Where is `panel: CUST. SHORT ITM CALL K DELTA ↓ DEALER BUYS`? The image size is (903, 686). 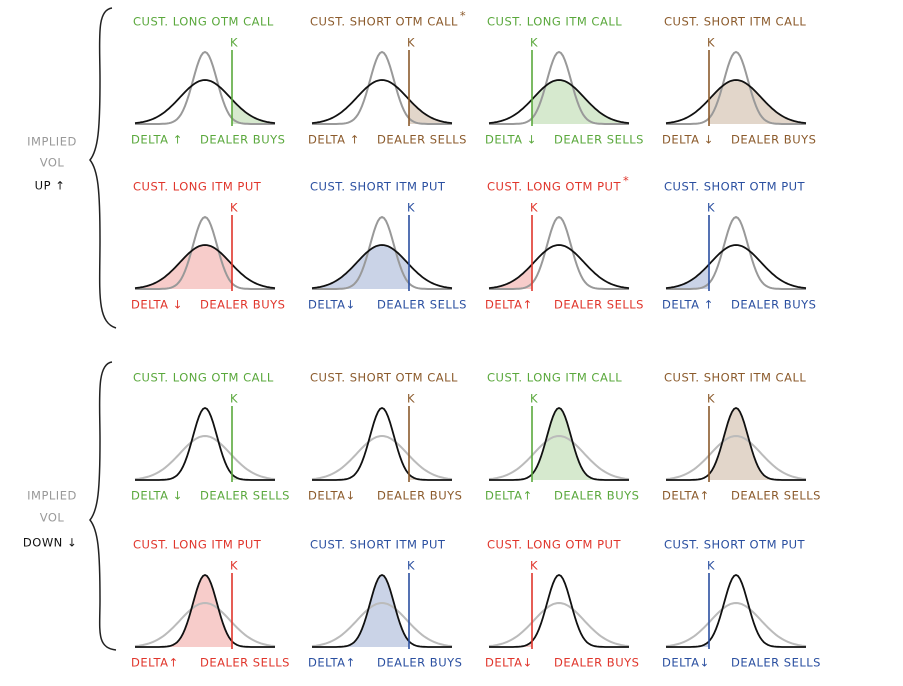 panel: CUST. SHORT ITM CALL K DELTA ↓ DEALER BUYS is located at coordinates (739, 81).